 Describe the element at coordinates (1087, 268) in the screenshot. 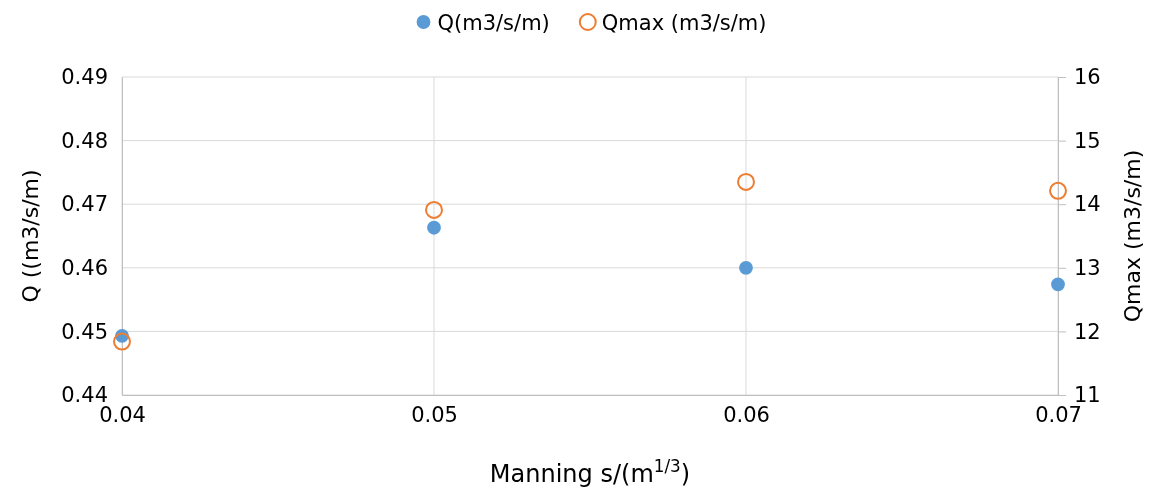

I see `y2-tick-label: 13` at that location.